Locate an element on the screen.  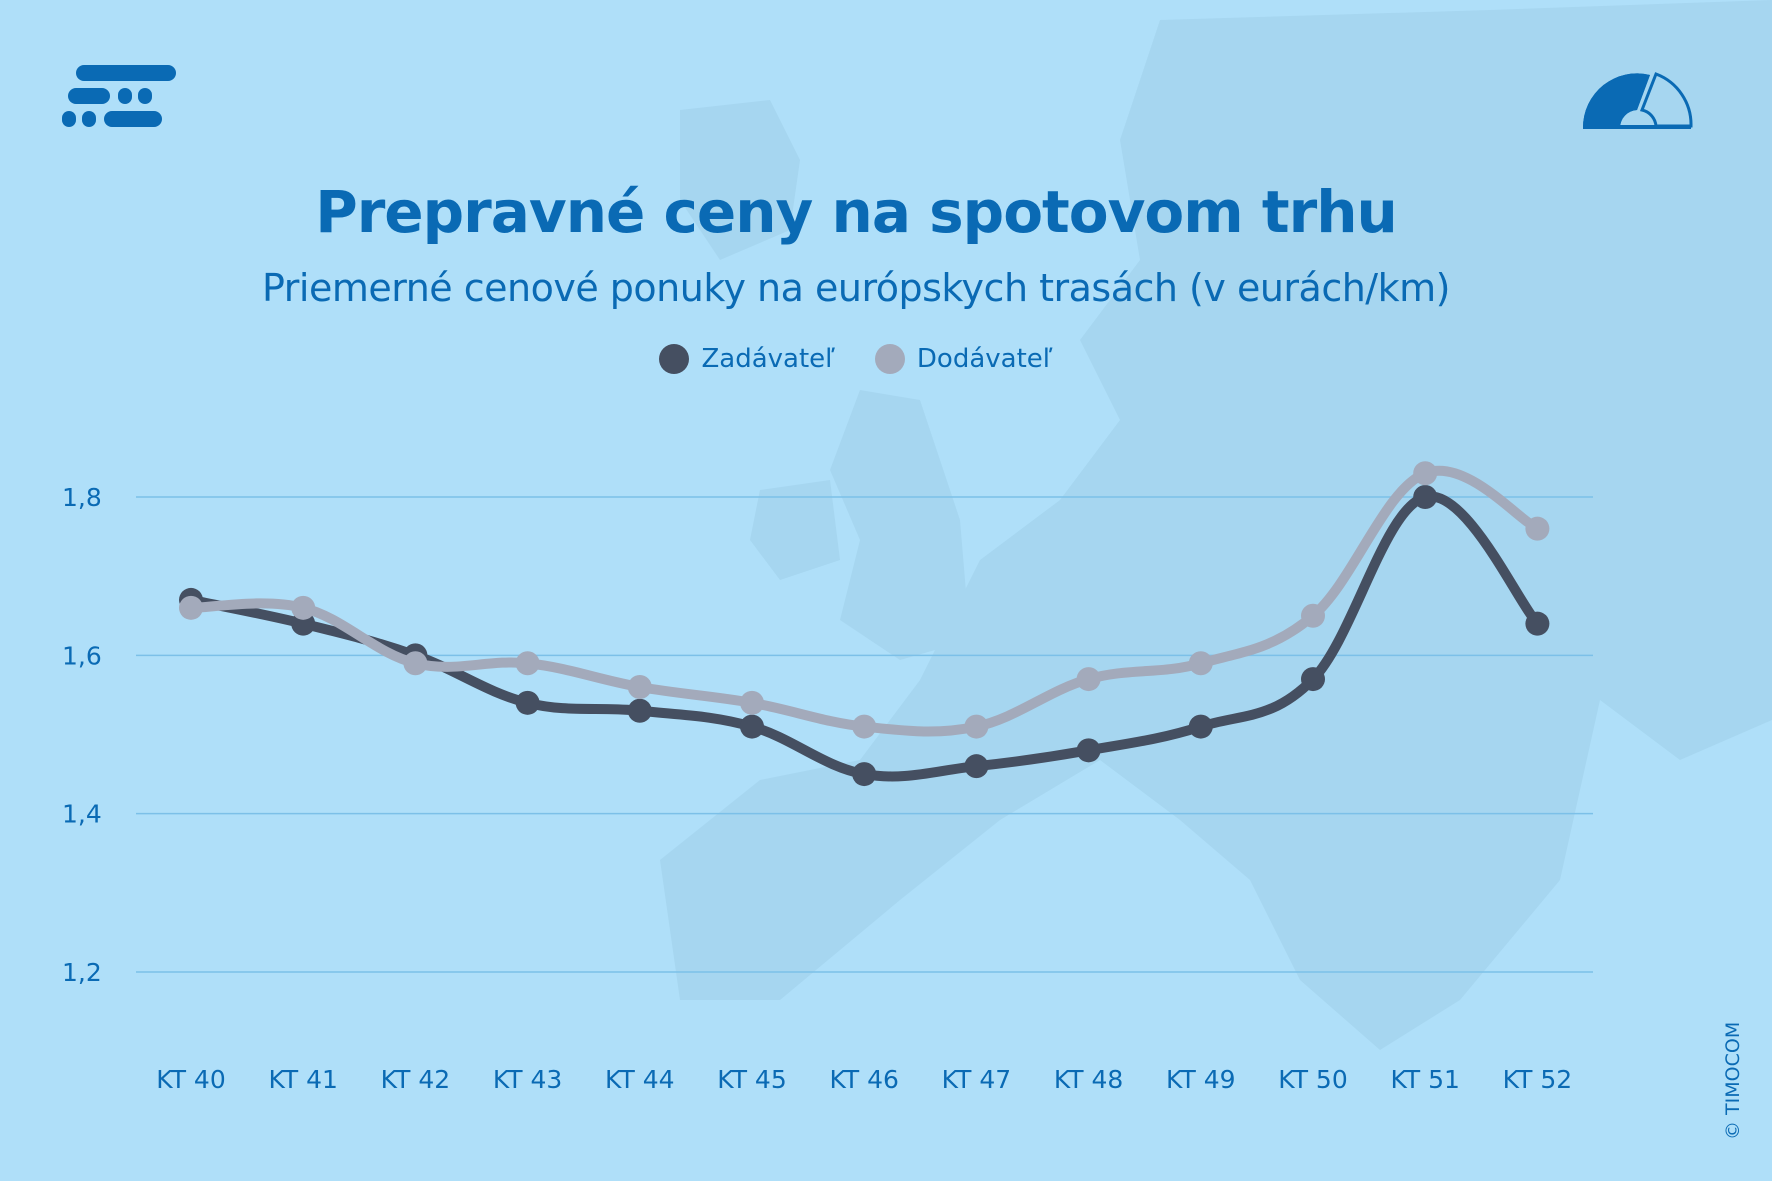
legend-label-dodavatel: Dodávateľ is located at coordinates (984, 359).